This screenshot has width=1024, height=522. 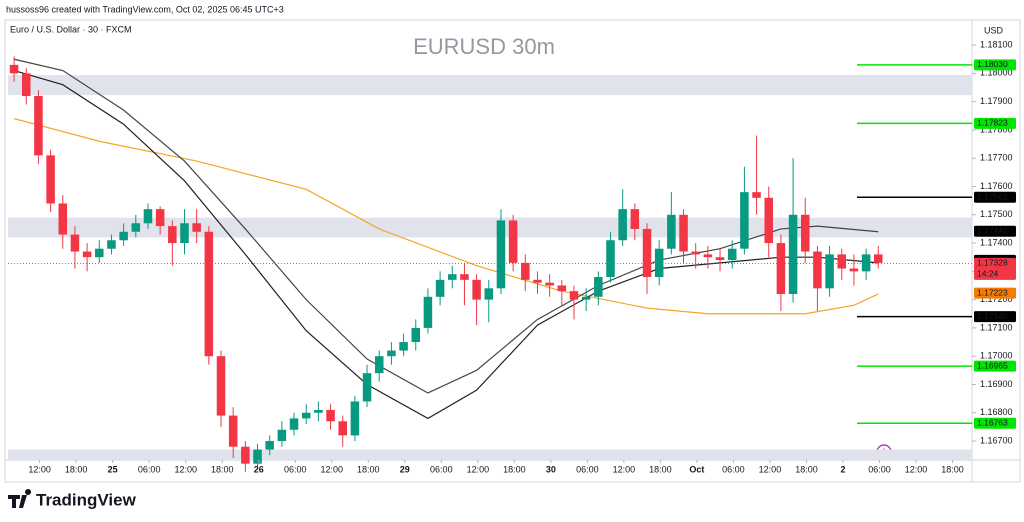 What do you see at coordinates (996, 101) in the screenshot?
I see `y-tick-label: 1.17900` at bounding box center [996, 101].